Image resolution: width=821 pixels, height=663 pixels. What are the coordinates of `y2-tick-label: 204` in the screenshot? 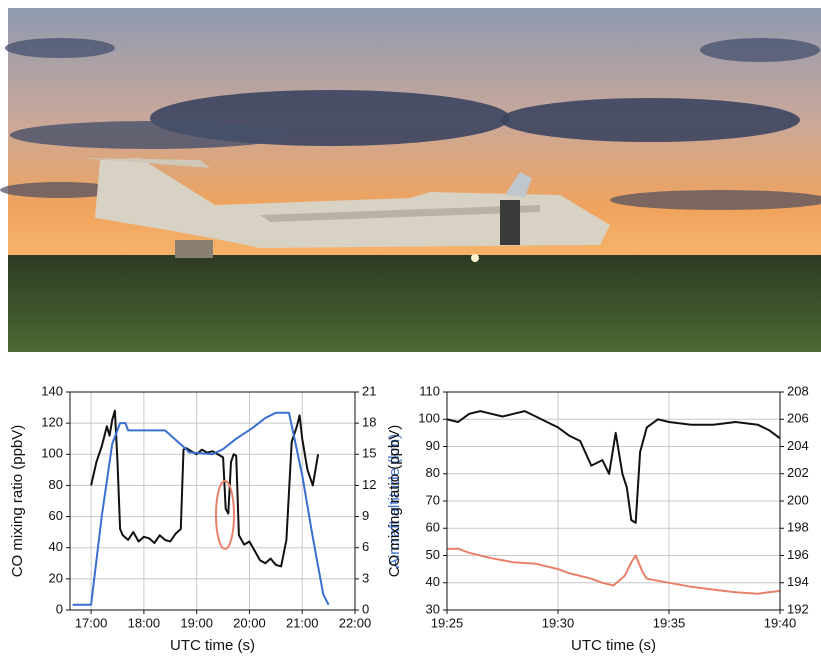 It's located at (798, 445).